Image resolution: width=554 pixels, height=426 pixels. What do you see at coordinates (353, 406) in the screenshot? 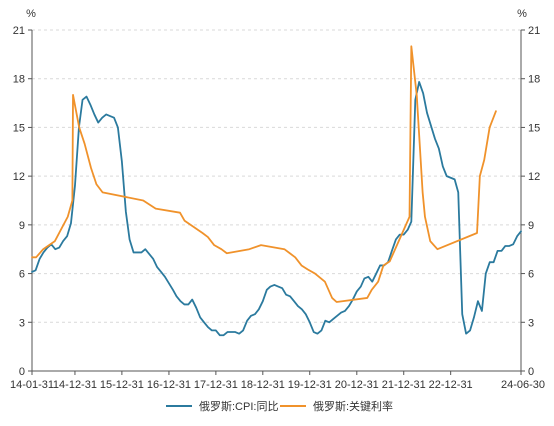
I see `legend-label: 俄罗斯:关键利率` at bounding box center [353, 406].